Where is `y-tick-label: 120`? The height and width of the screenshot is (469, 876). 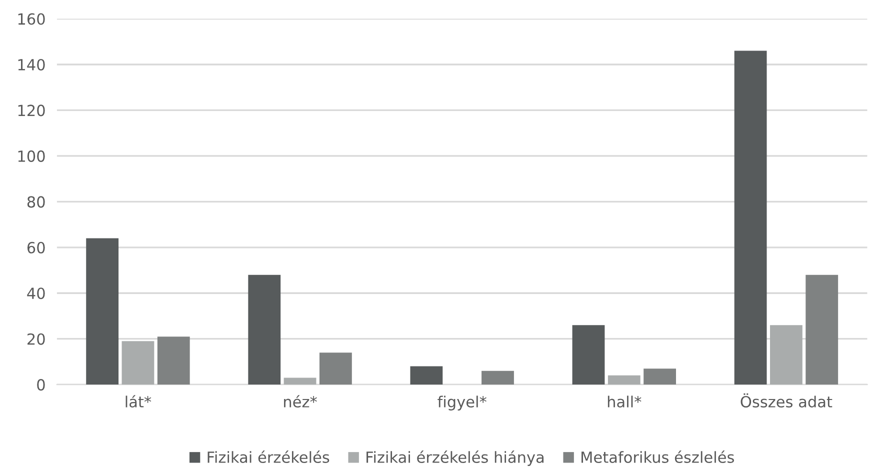
y-tick-label: 120 is located at coordinates (31, 110).